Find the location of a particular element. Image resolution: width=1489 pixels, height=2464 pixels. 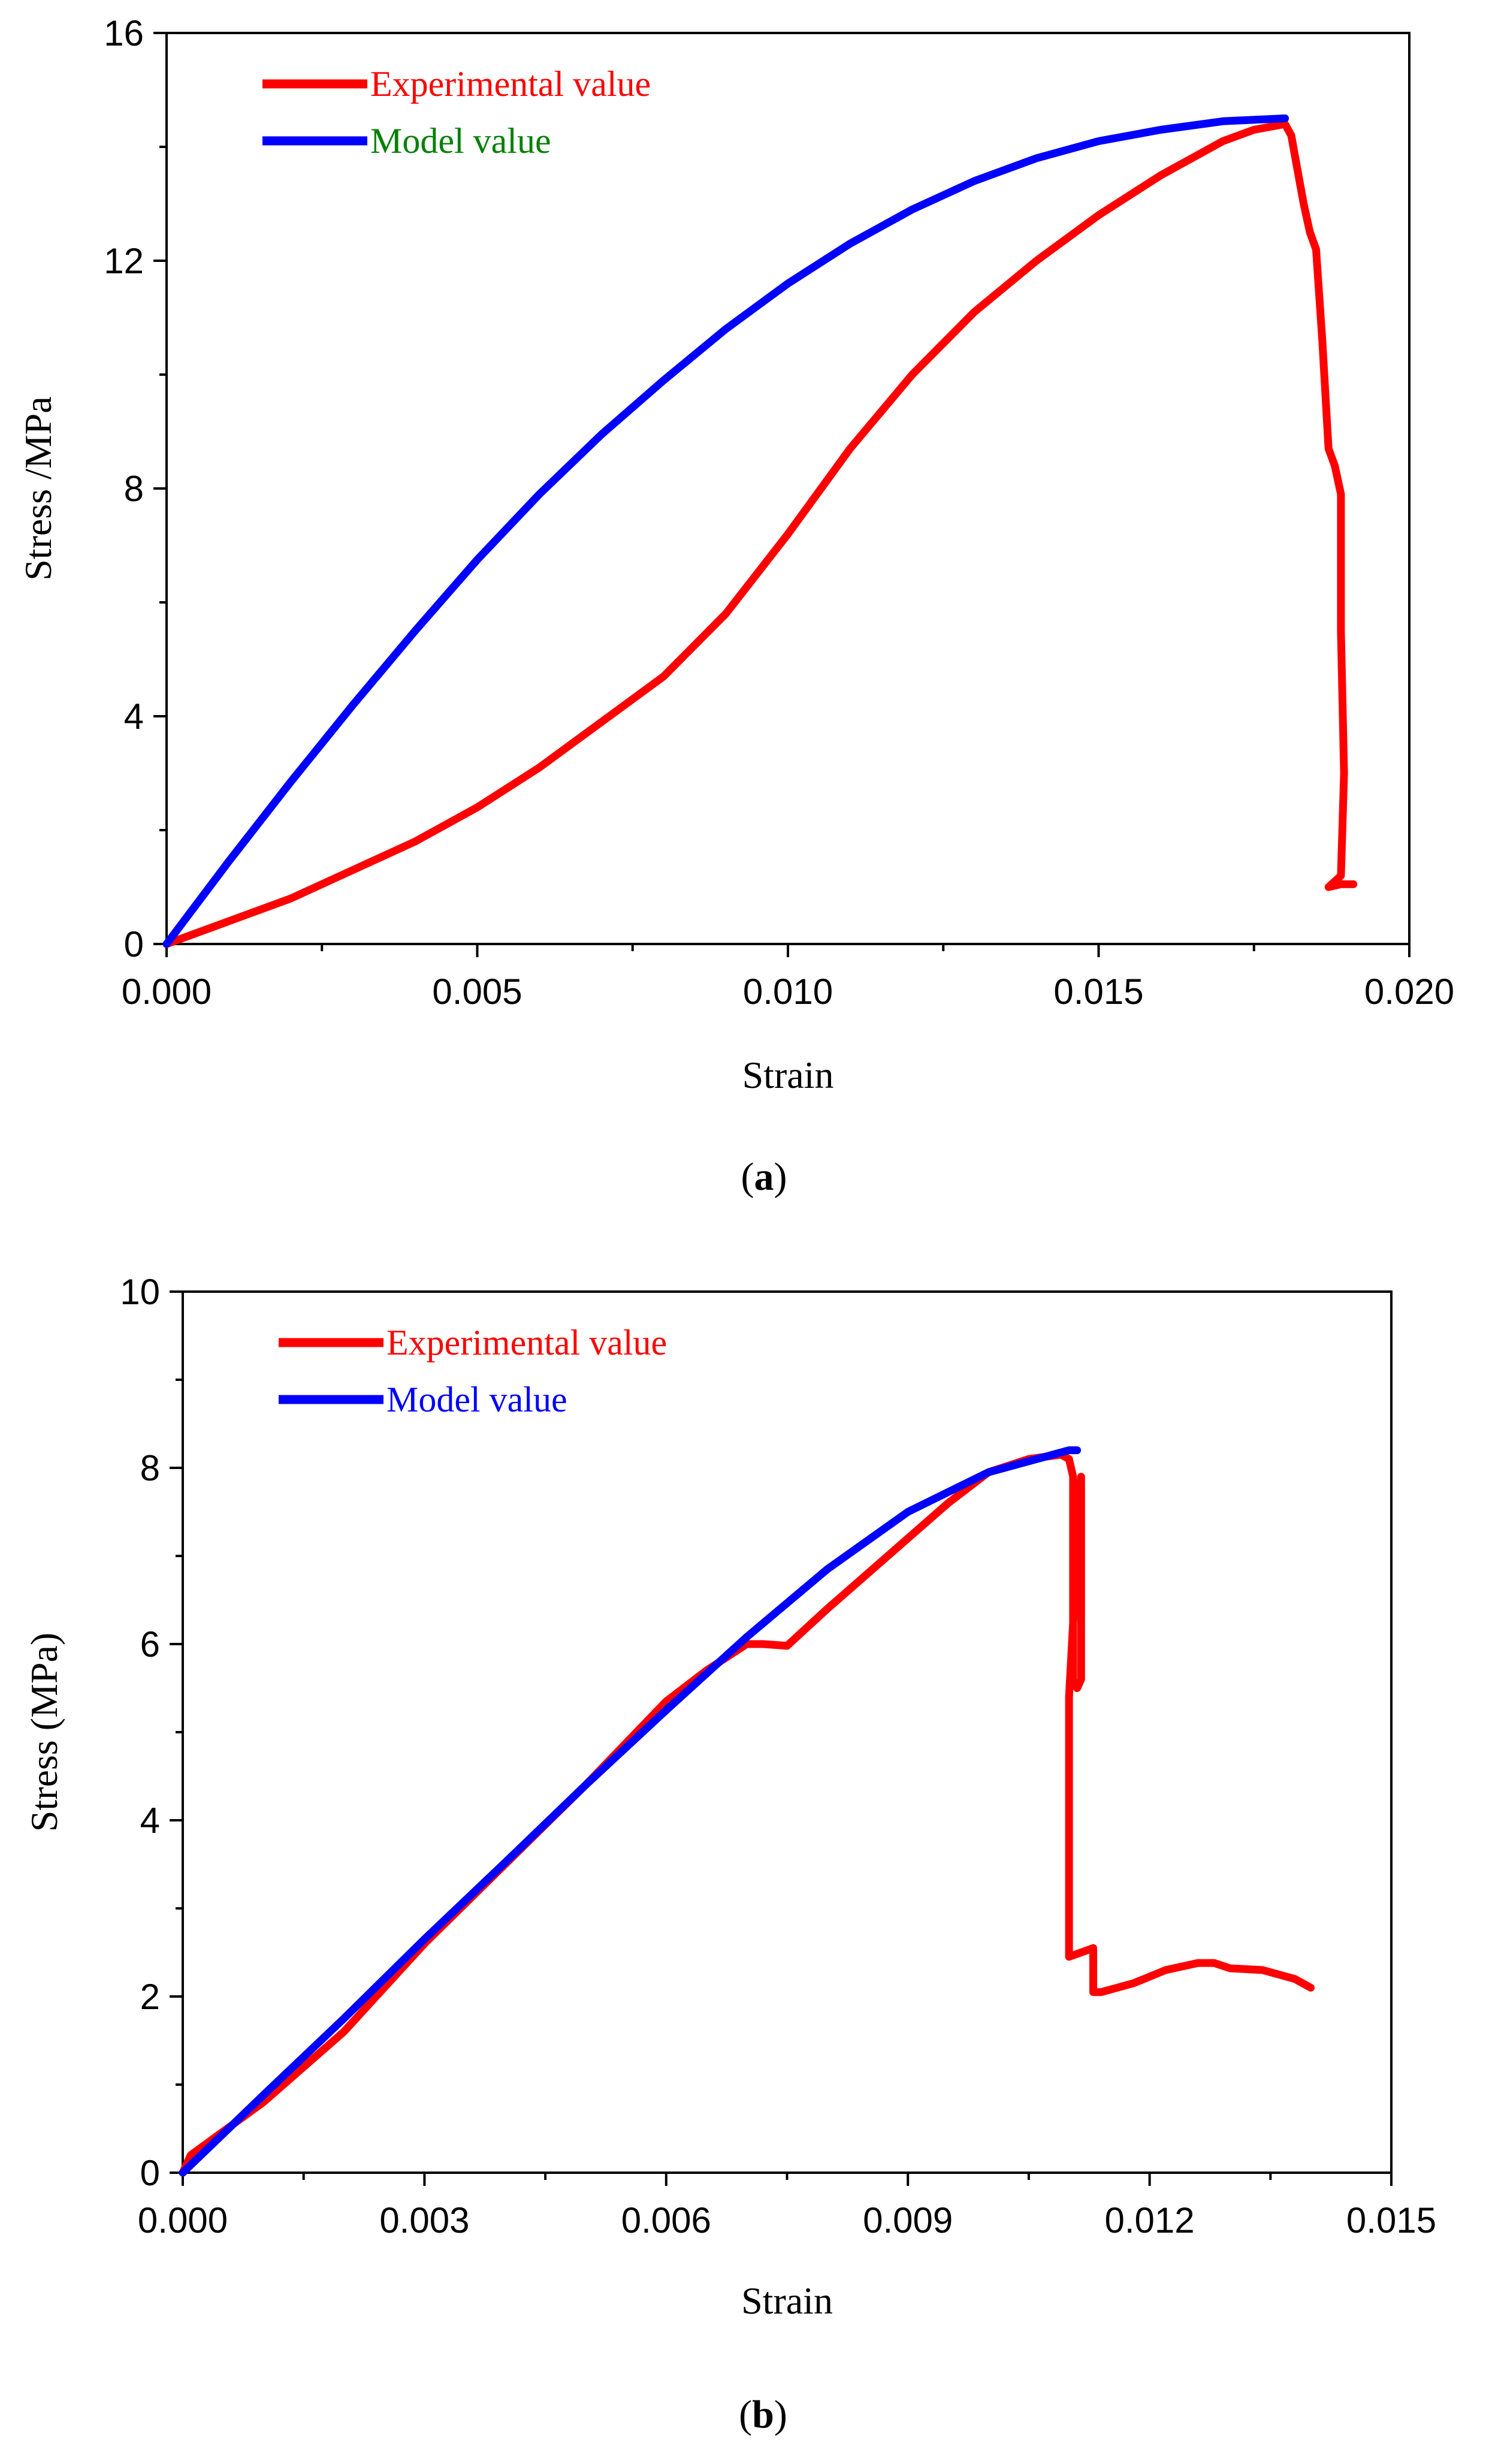

y-axis-title: Stress (MPa) is located at coordinates (44, 1732).